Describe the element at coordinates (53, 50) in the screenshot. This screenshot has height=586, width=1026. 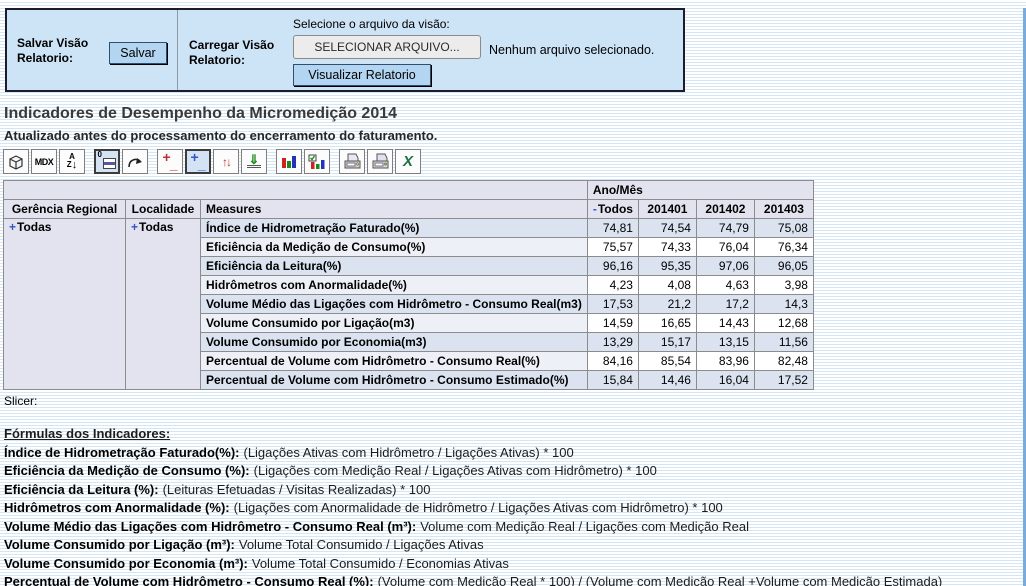
I see `save-view-label: Salvar Visão Relatorio:` at that location.